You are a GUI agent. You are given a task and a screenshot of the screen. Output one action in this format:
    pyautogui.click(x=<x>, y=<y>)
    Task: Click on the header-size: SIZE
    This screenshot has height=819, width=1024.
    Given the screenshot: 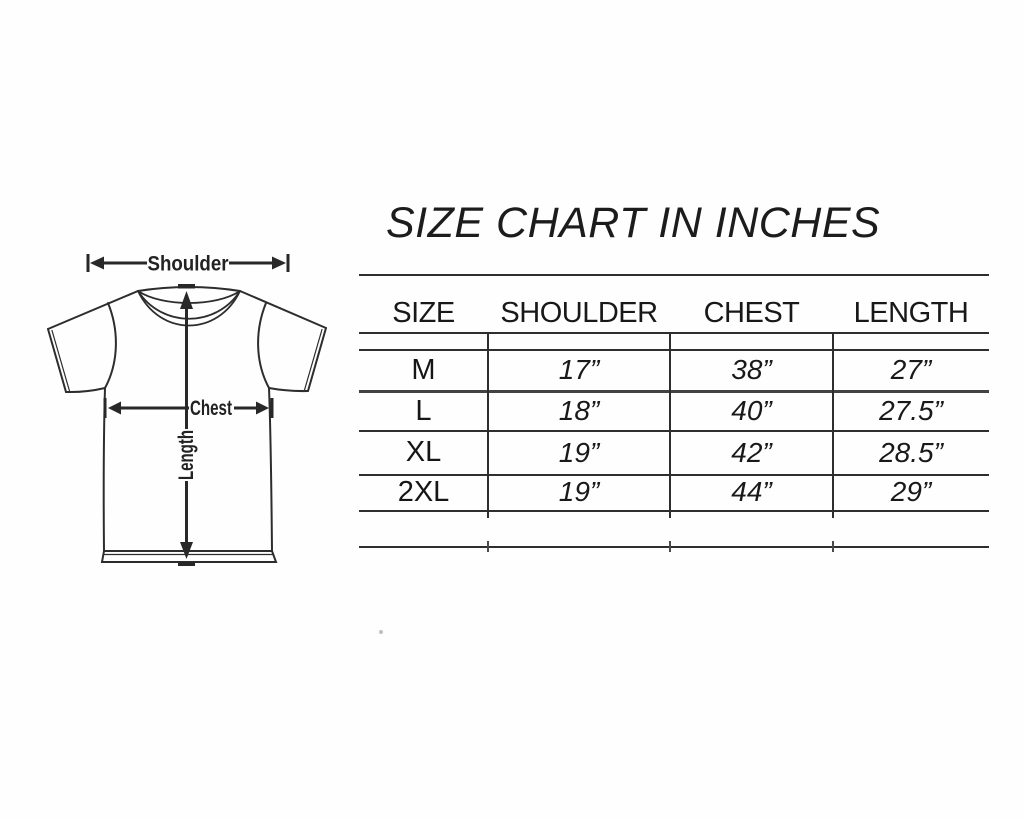 What is the action you would take?
    pyautogui.click(x=423, y=312)
    